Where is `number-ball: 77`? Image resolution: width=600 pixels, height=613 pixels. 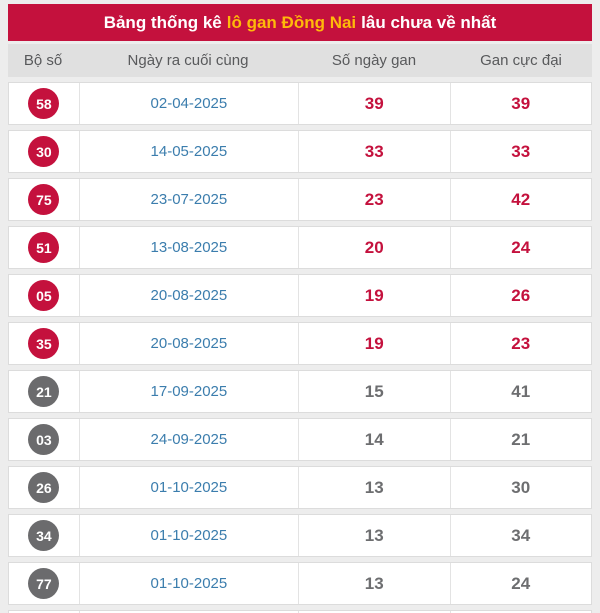
number-ball: 77 is located at coordinates (44, 583).